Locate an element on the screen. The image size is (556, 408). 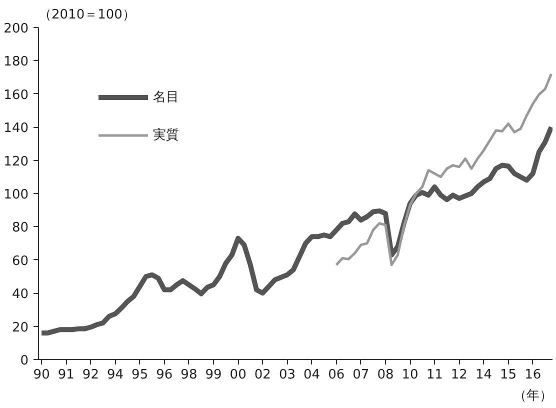
x-tick-label: 14 is located at coordinates (483, 375).